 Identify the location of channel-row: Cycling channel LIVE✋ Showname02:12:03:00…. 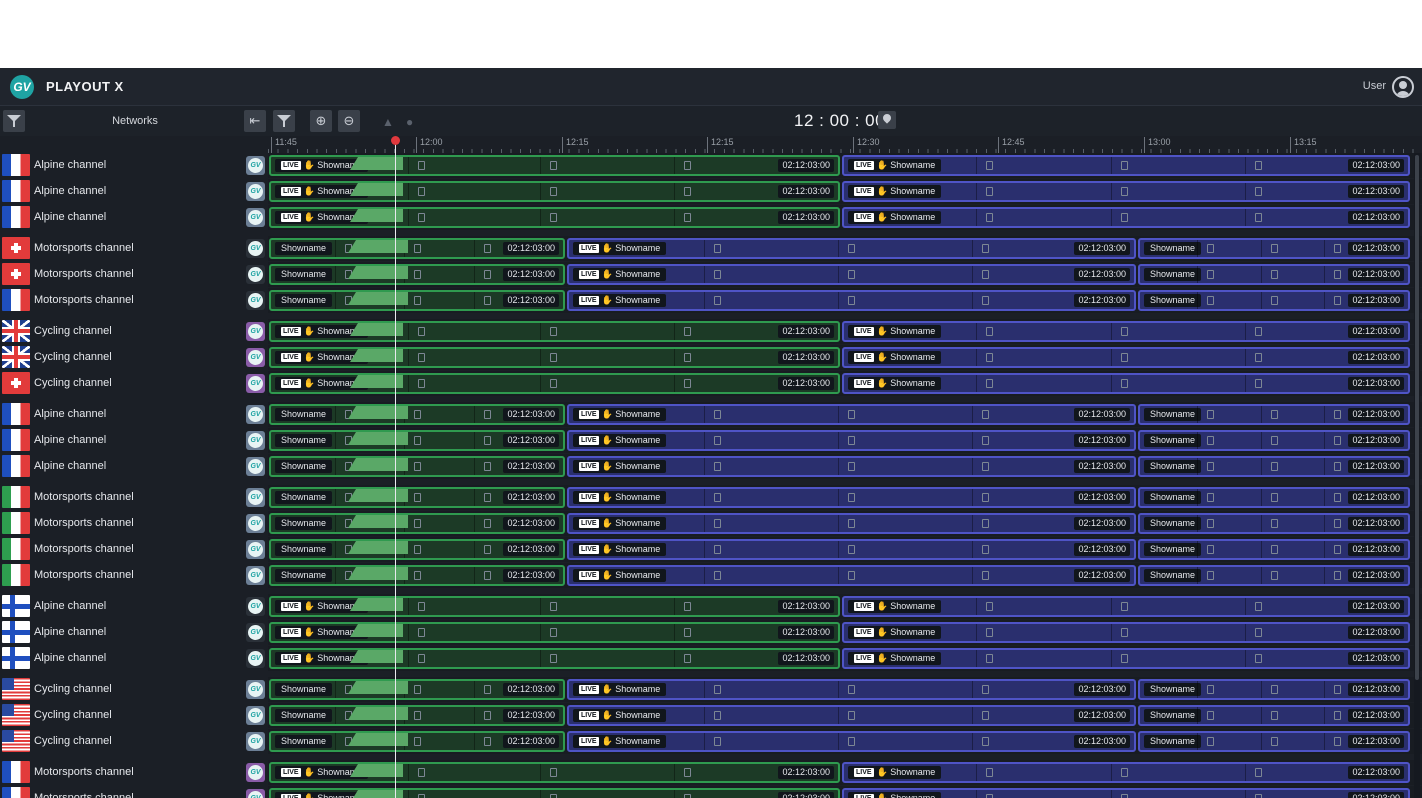
(711, 331).